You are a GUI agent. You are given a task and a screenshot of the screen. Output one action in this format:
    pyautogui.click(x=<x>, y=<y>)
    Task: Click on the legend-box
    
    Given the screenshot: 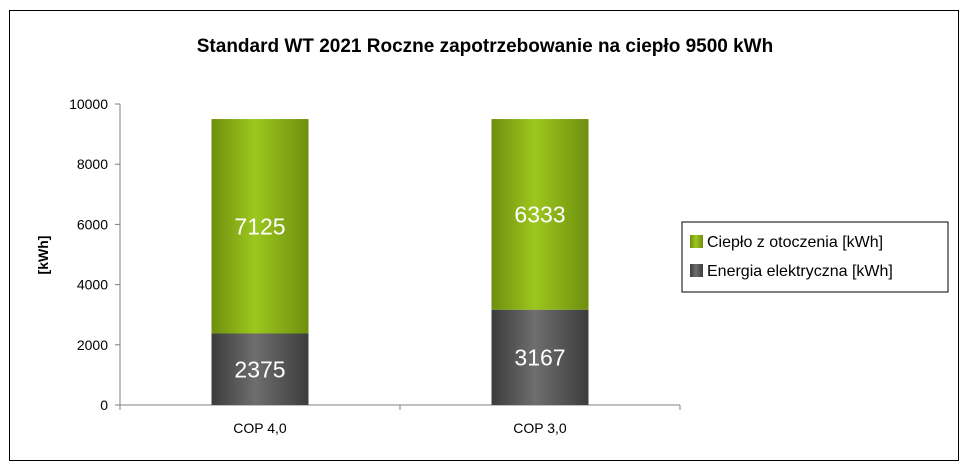 What is the action you would take?
    pyautogui.click(x=815, y=257)
    